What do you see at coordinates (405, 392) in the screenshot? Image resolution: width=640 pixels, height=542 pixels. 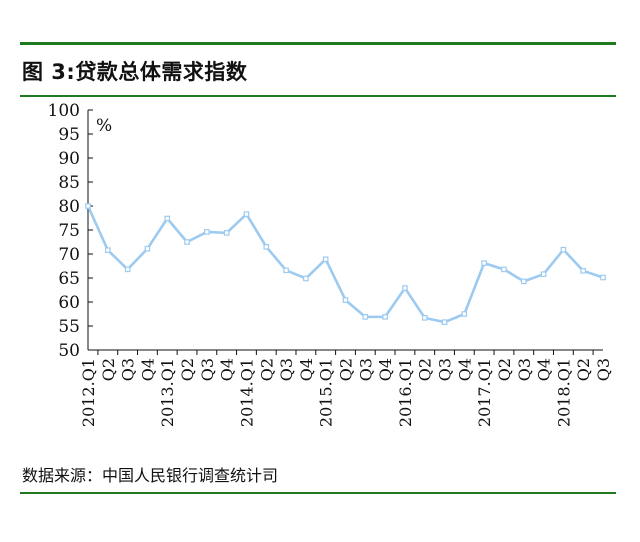 I see `x-tick-label: 2016.Q1` at bounding box center [405, 392].